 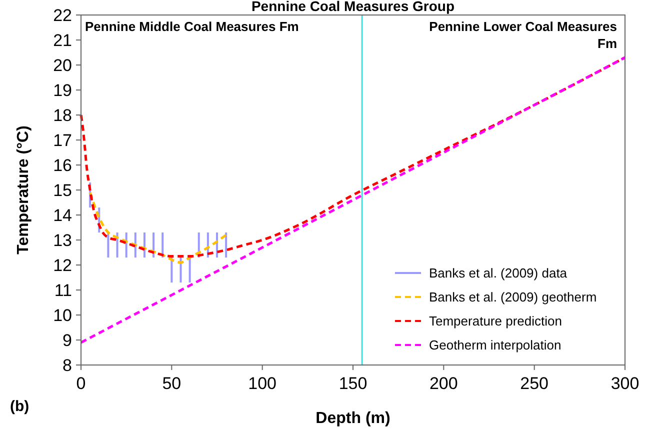 I want to click on y-tick-label: 22, so click(x=62, y=15).